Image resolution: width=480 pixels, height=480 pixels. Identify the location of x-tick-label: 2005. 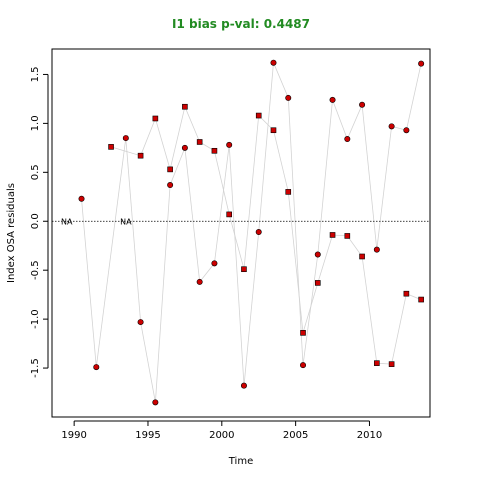
(295, 435).